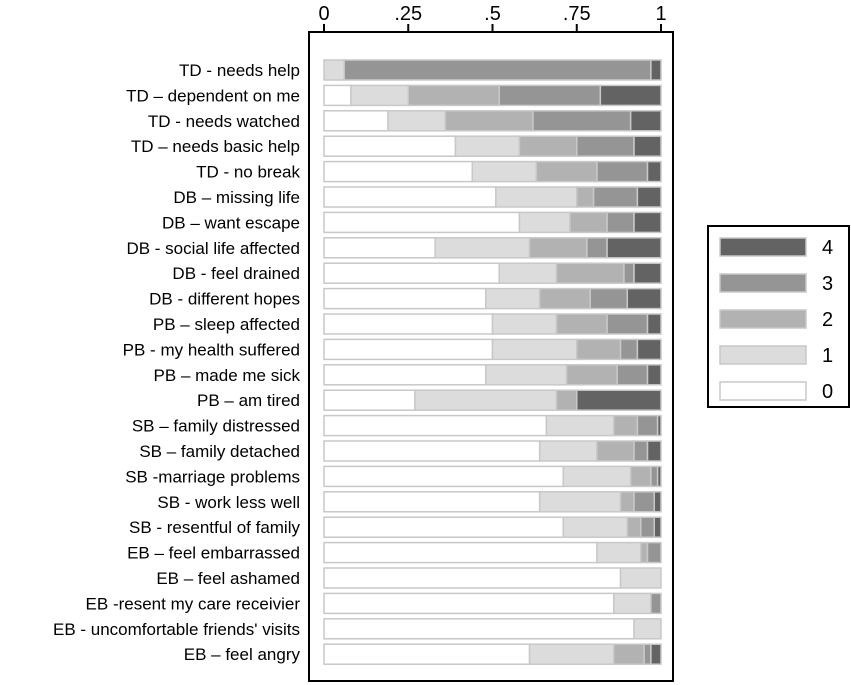 This screenshot has height=685, width=851. I want to click on category-label-23: EB – feel angry, so click(242, 654).